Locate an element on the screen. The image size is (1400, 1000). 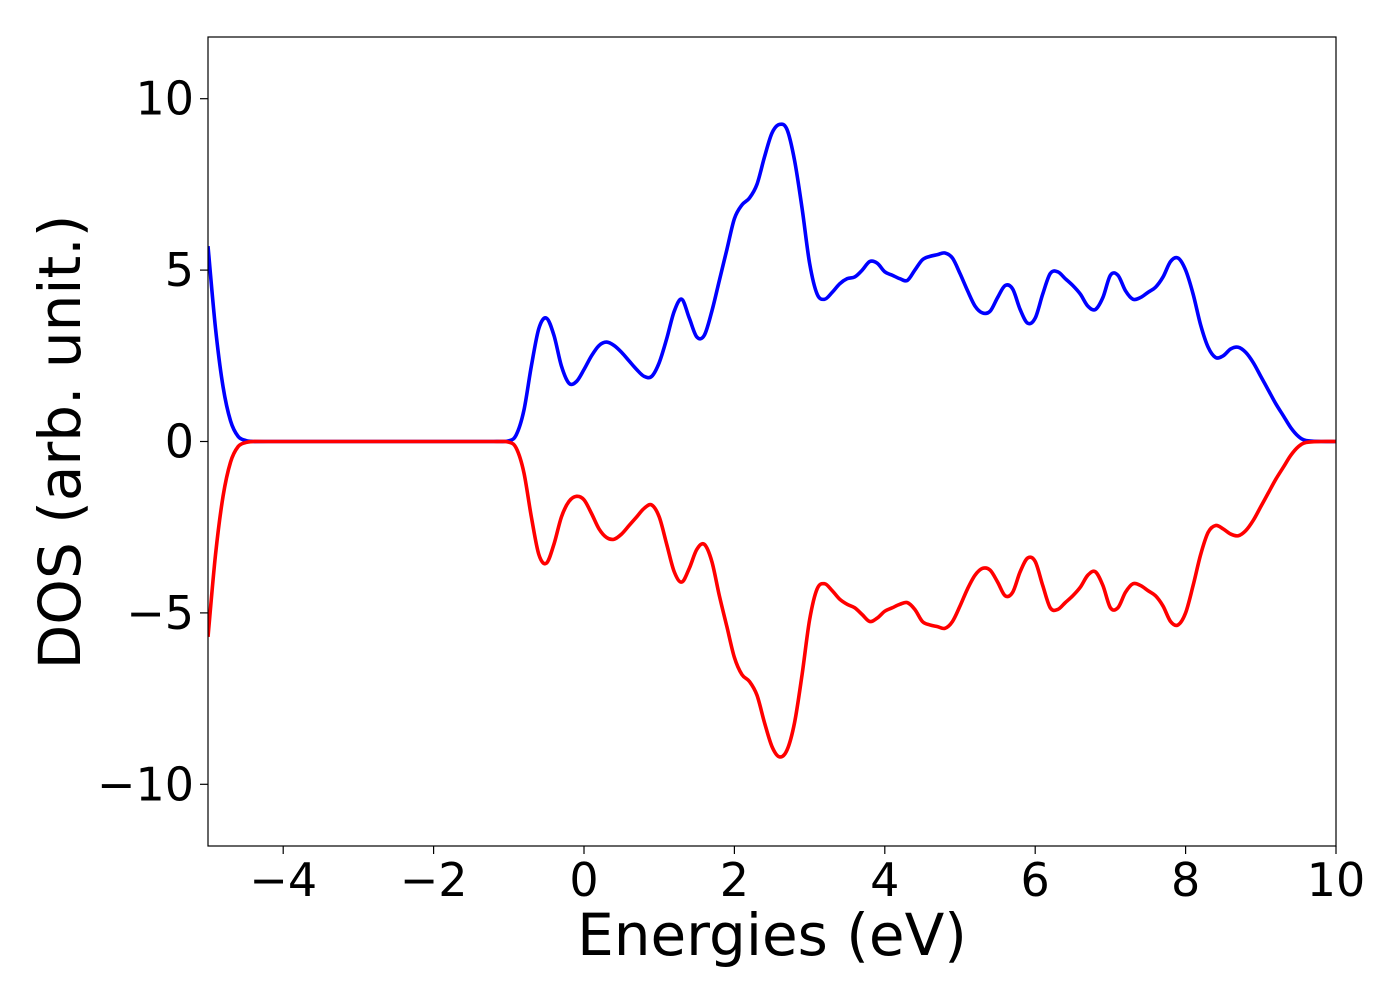
x-tick-label: 4 is located at coordinates (884, 880).